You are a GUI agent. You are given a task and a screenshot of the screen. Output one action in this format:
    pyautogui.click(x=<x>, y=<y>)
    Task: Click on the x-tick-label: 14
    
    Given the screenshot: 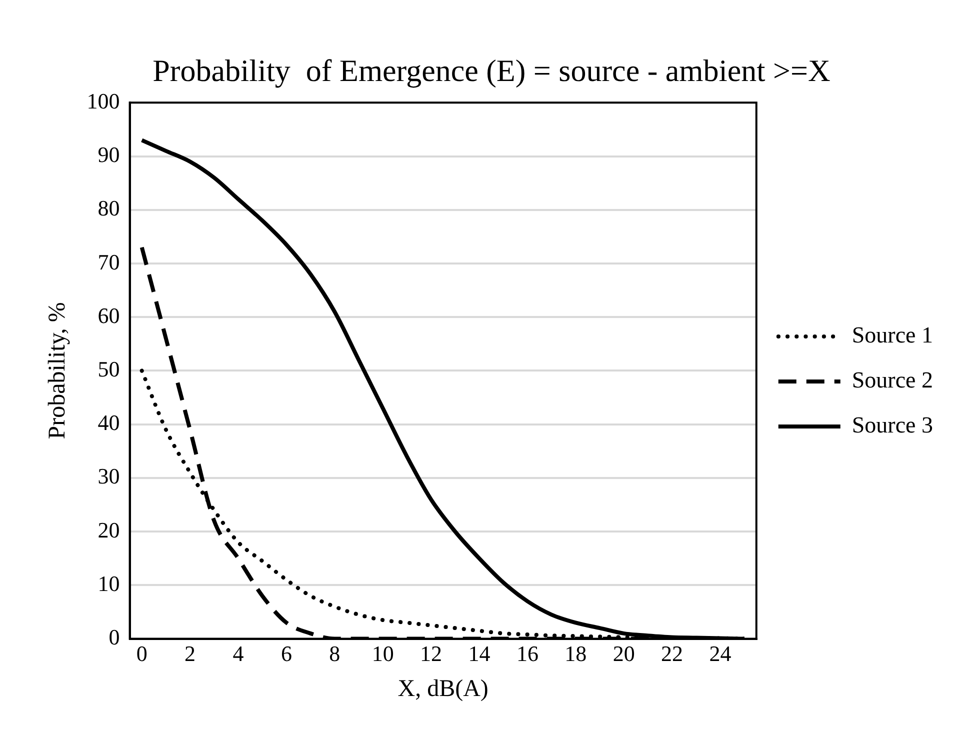 What is the action you would take?
    pyautogui.click(x=479, y=653)
    